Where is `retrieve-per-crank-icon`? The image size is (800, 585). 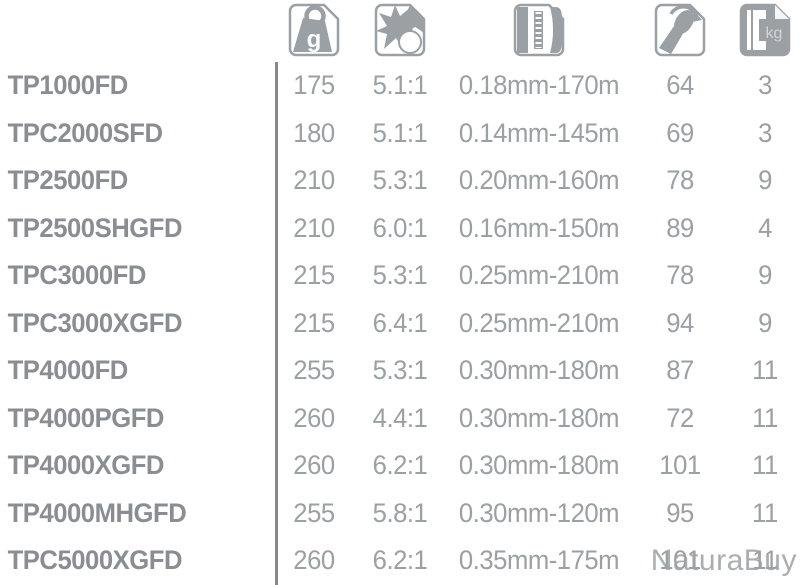
retrieve-per-crank-icon is located at coordinates (680, 30).